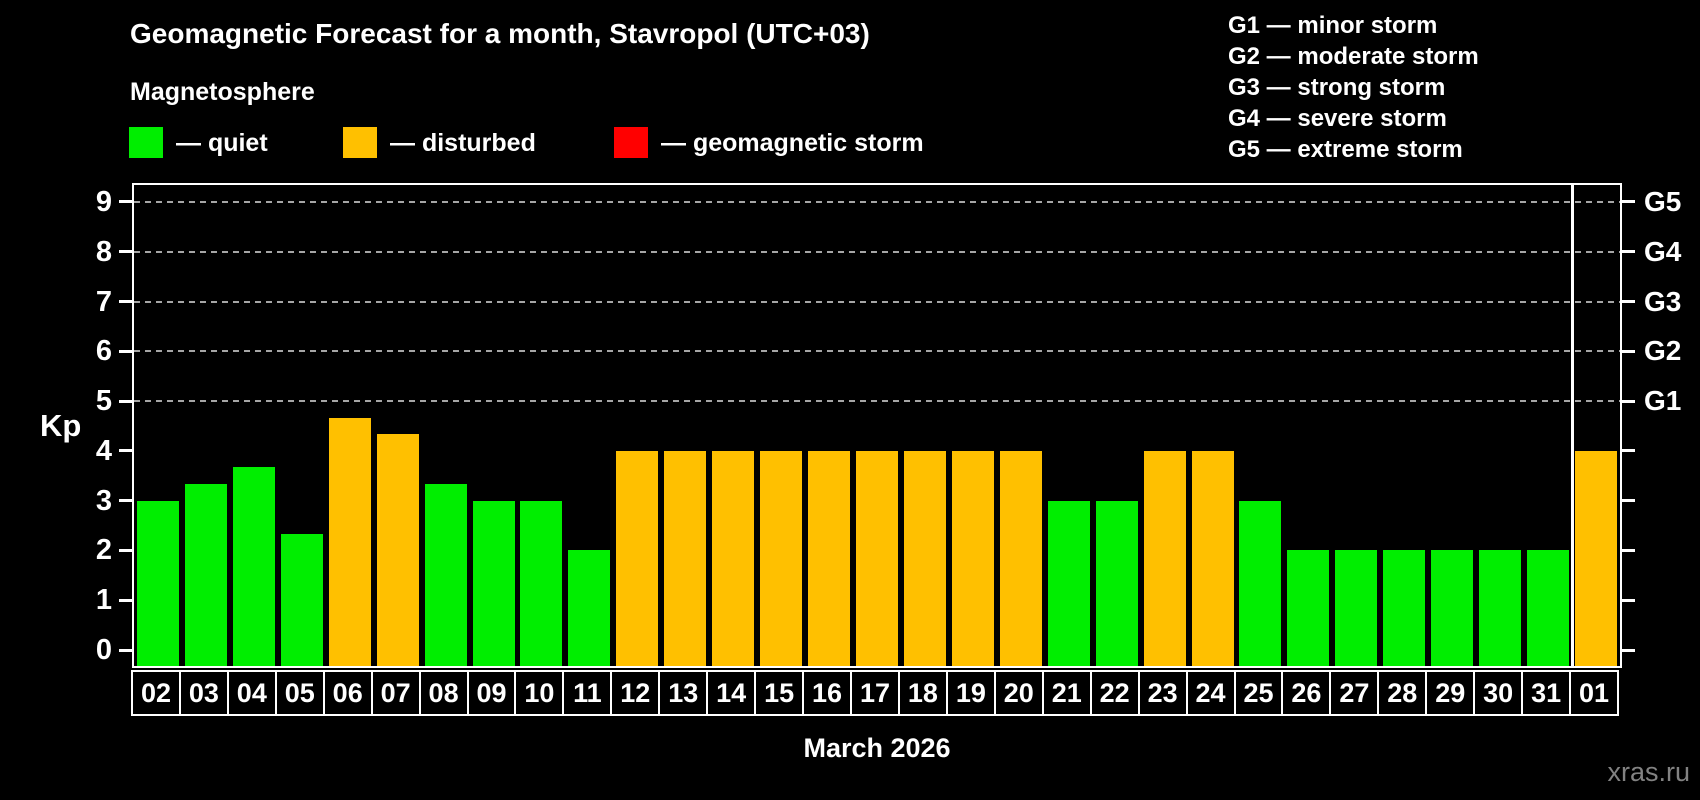  I want to click on y-axis-tick-label-4: 4, so click(103, 450).